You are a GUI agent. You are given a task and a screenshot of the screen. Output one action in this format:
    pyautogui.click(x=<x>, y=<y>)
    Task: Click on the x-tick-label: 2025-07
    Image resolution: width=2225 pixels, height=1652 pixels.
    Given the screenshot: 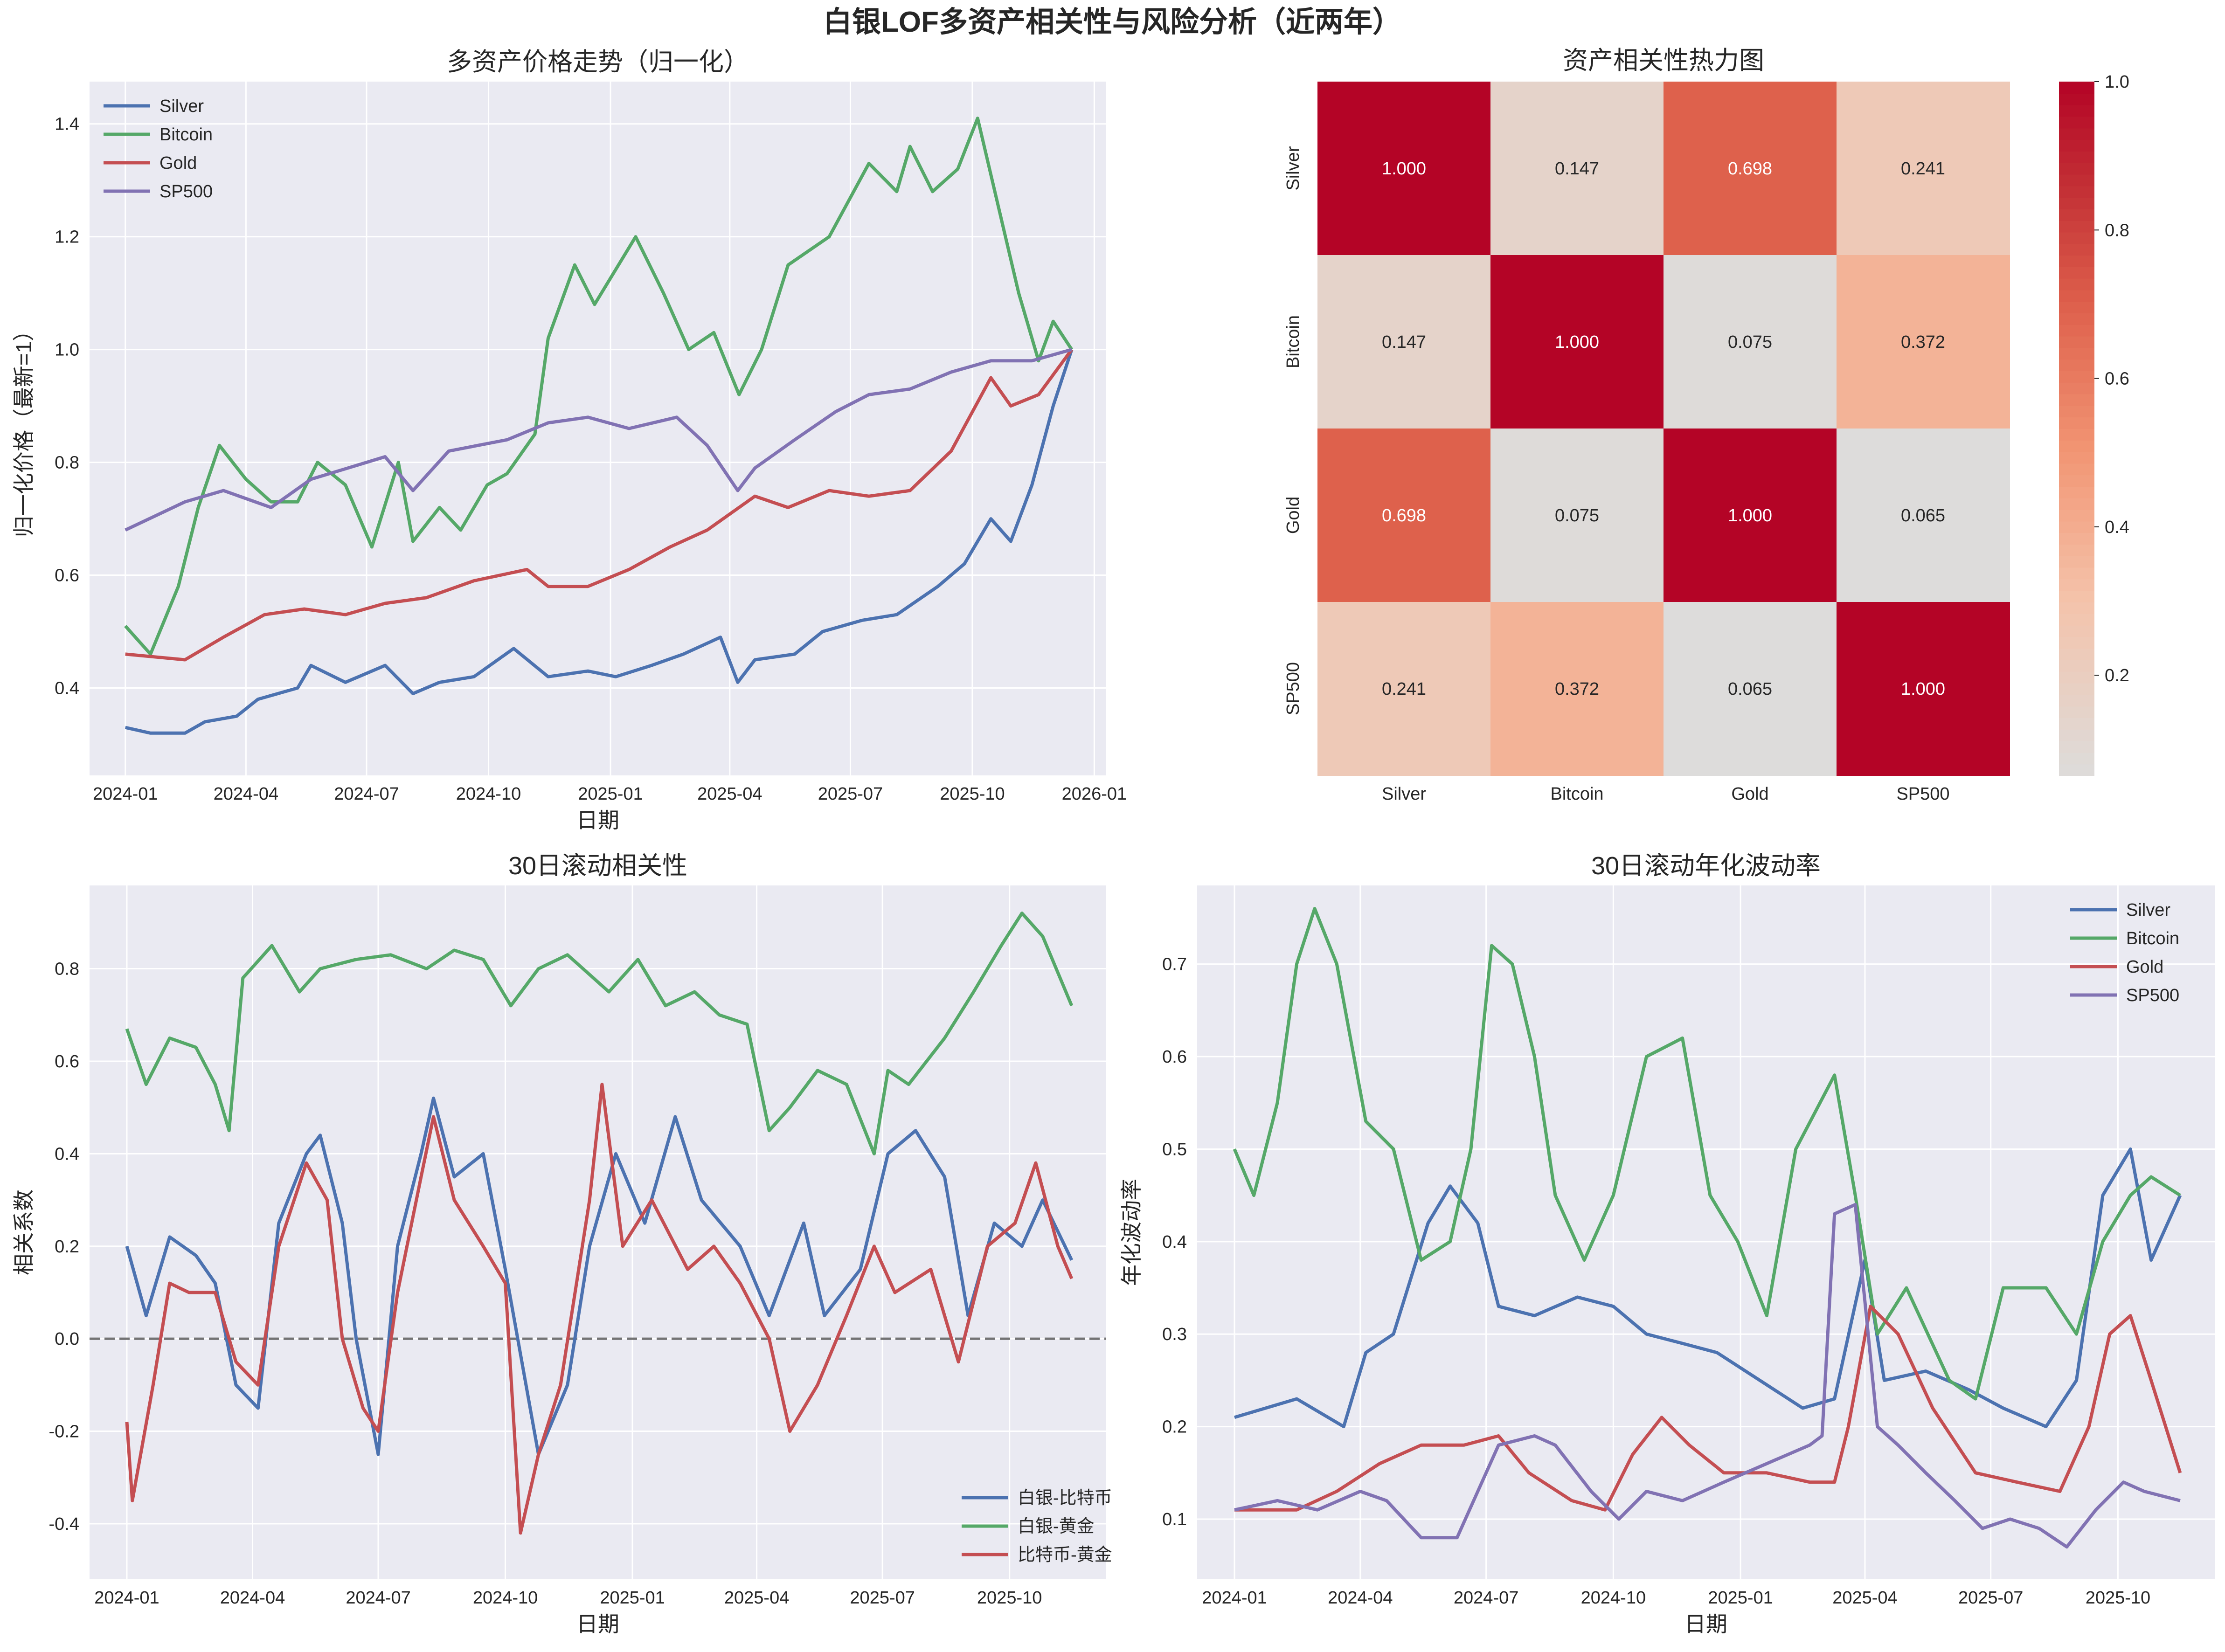 What is the action you would take?
    pyautogui.click(x=883, y=1598)
    